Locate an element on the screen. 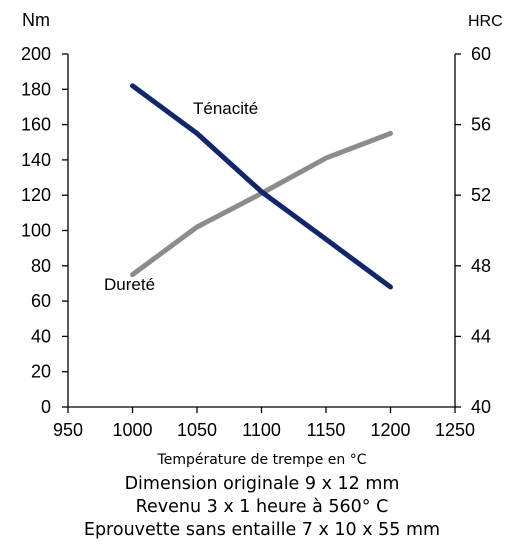 Image resolution: width=524 pixels, height=545 pixels. series-line-durete is located at coordinates (261, 204).